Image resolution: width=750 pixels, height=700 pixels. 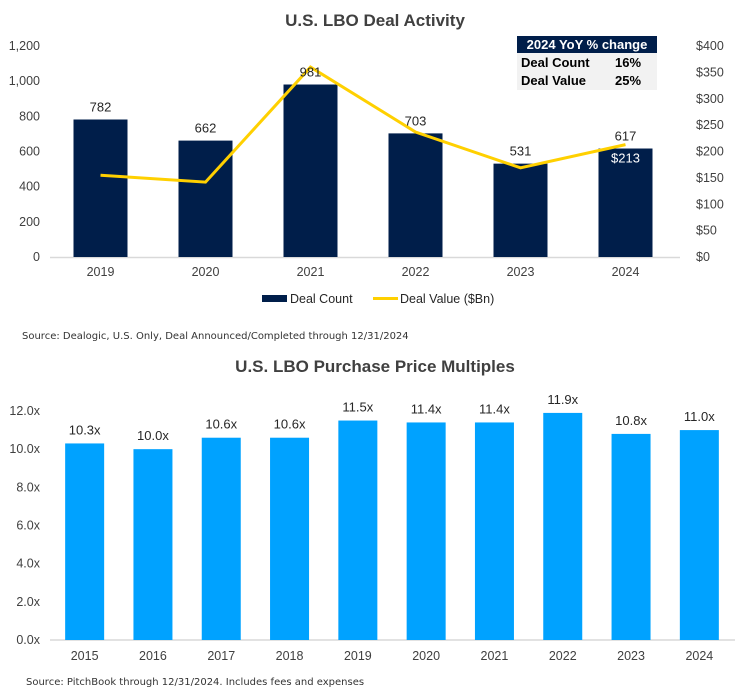 What do you see at coordinates (378, 299) in the screenshot?
I see `legend: Deal Count Deal Value ($Bn)` at bounding box center [378, 299].